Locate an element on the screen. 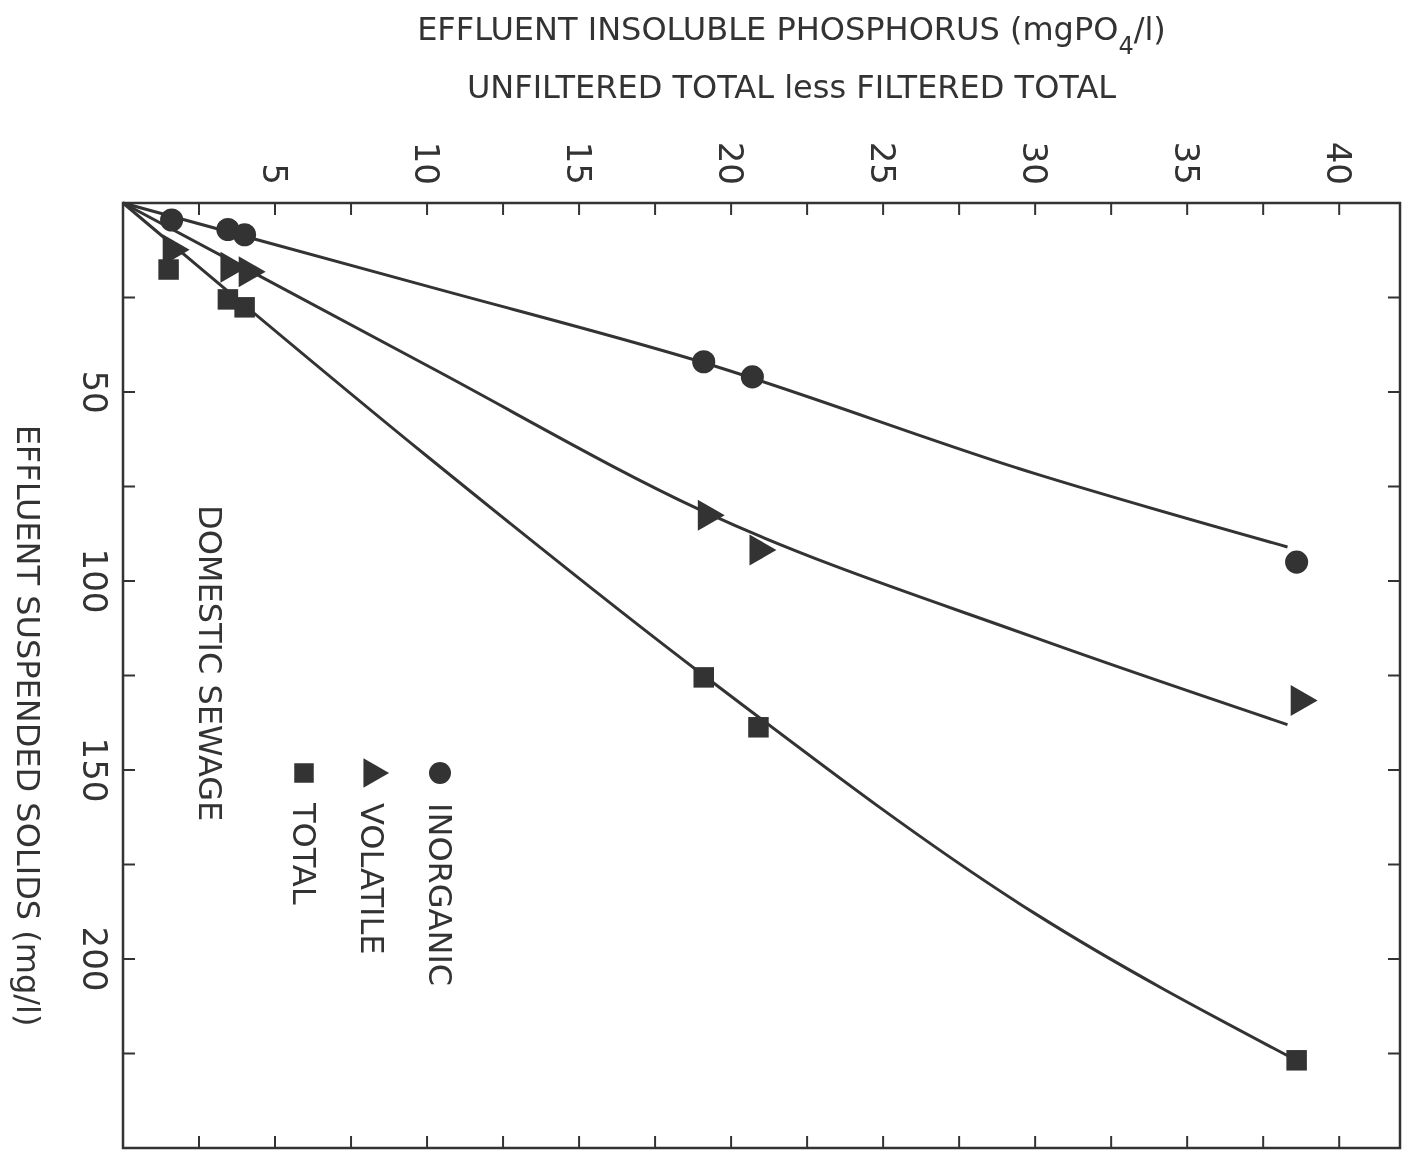 Image resolution: width=1424 pixels, height=1152 pixels. y-tick-label: 50 is located at coordinates (95, 392).